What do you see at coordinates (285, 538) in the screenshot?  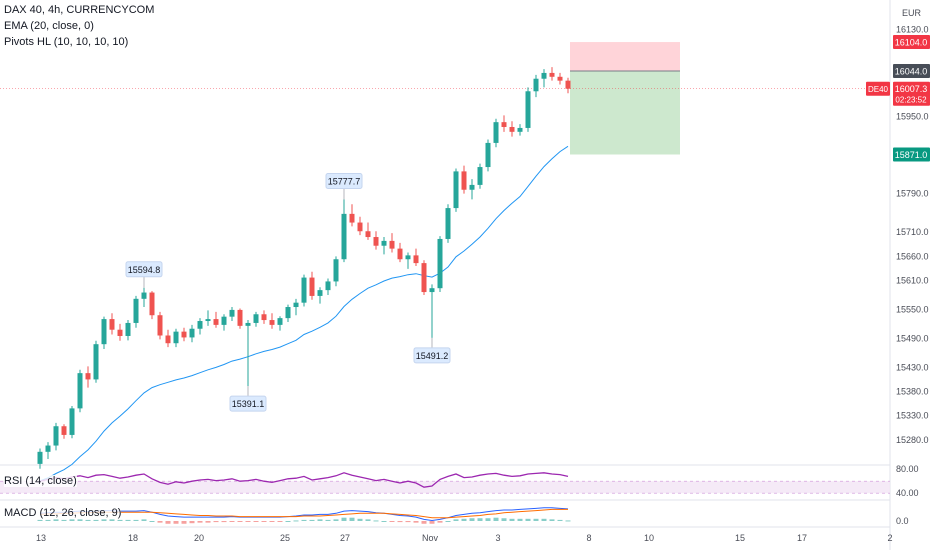 I see `time-tick-label: 25` at bounding box center [285, 538].